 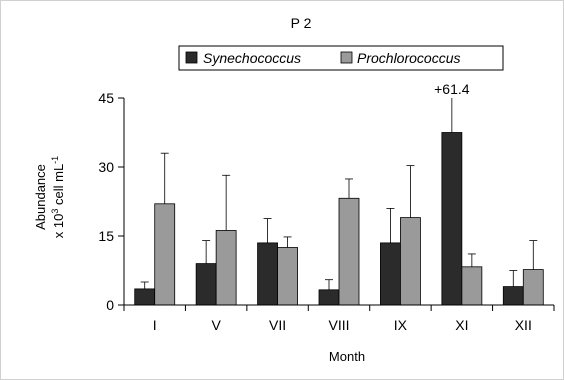 What do you see at coordinates (40, 197) in the screenshot?
I see `y-axis-label-line1: Abundance` at bounding box center [40, 197].